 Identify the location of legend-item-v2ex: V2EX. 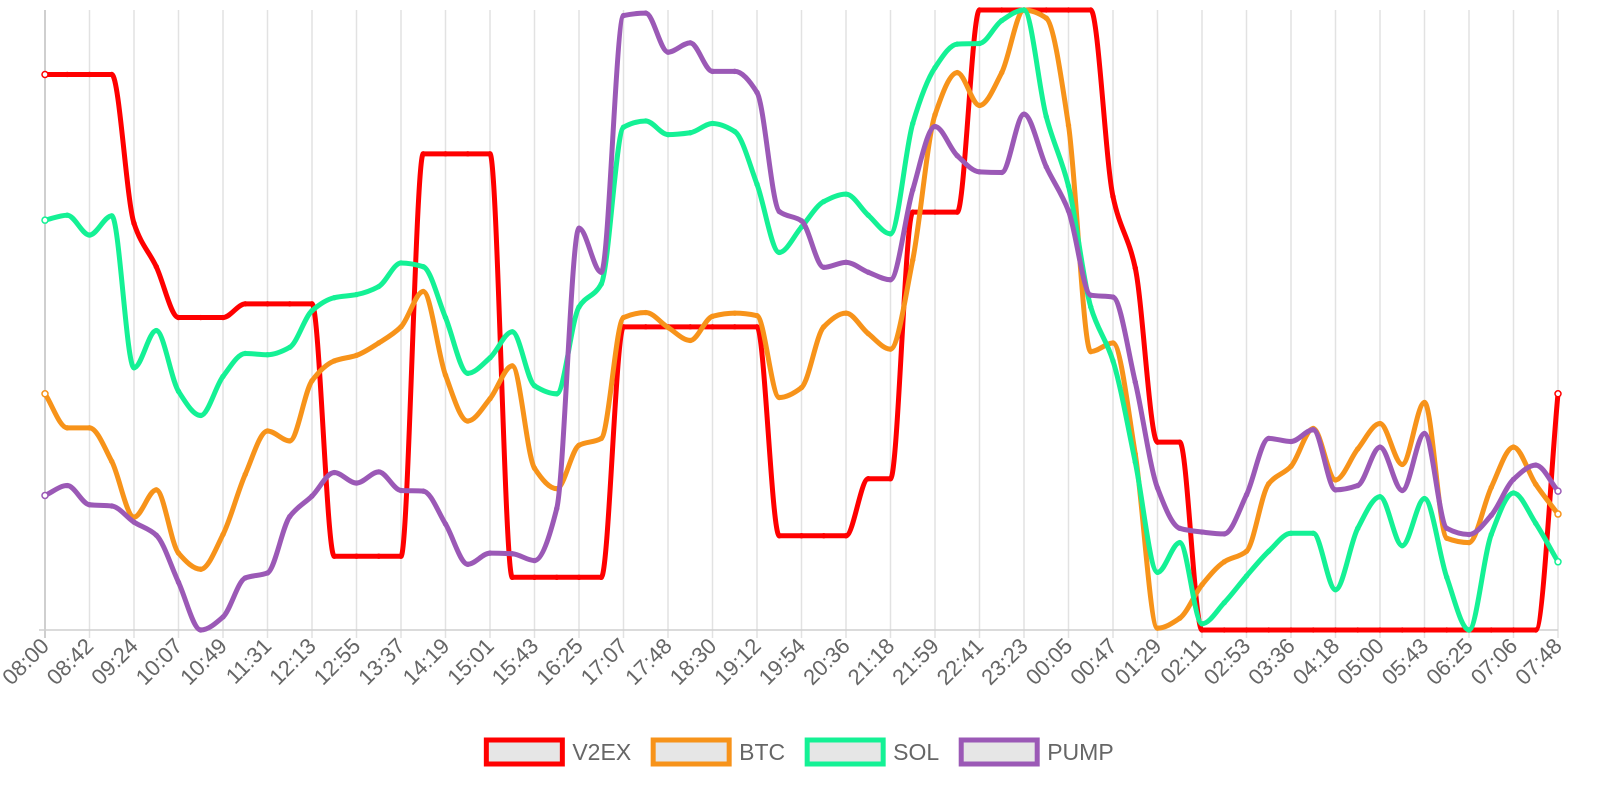
(557, 752).